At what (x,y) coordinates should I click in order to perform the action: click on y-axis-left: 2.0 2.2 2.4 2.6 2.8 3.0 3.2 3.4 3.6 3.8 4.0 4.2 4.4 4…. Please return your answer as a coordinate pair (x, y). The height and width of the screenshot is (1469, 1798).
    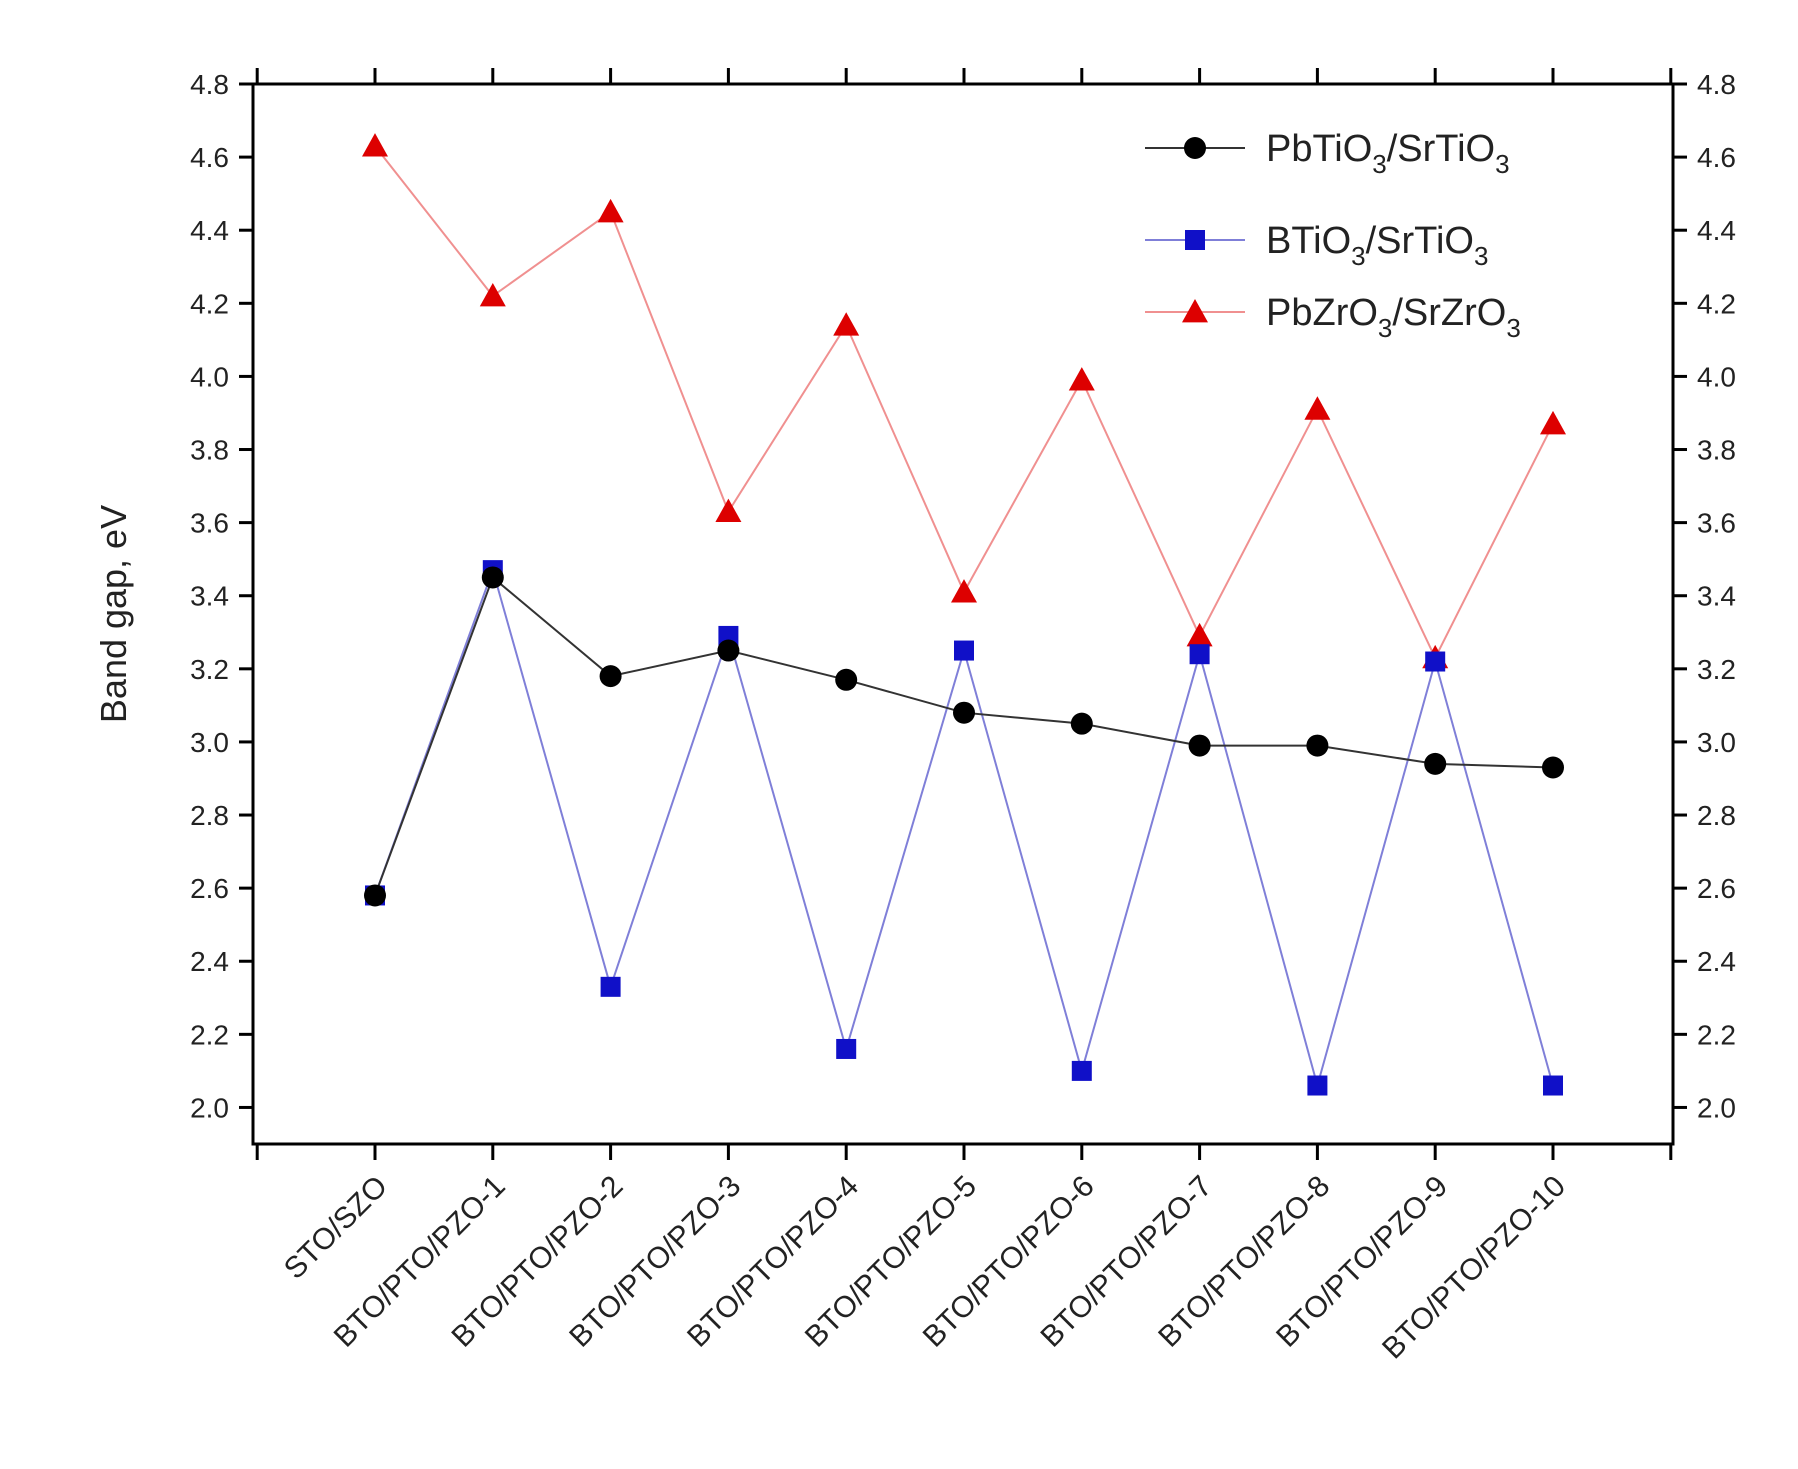
    Looking at the image, I should click on (221, 596).